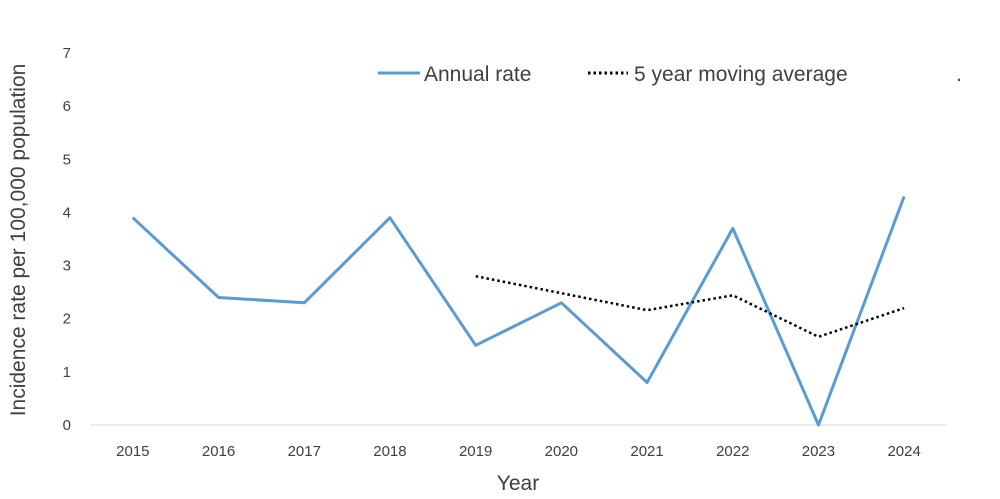  Describe the element at coordinates (818, 451) in the screenshot. I see `x-tick-label: 2023` at that location.